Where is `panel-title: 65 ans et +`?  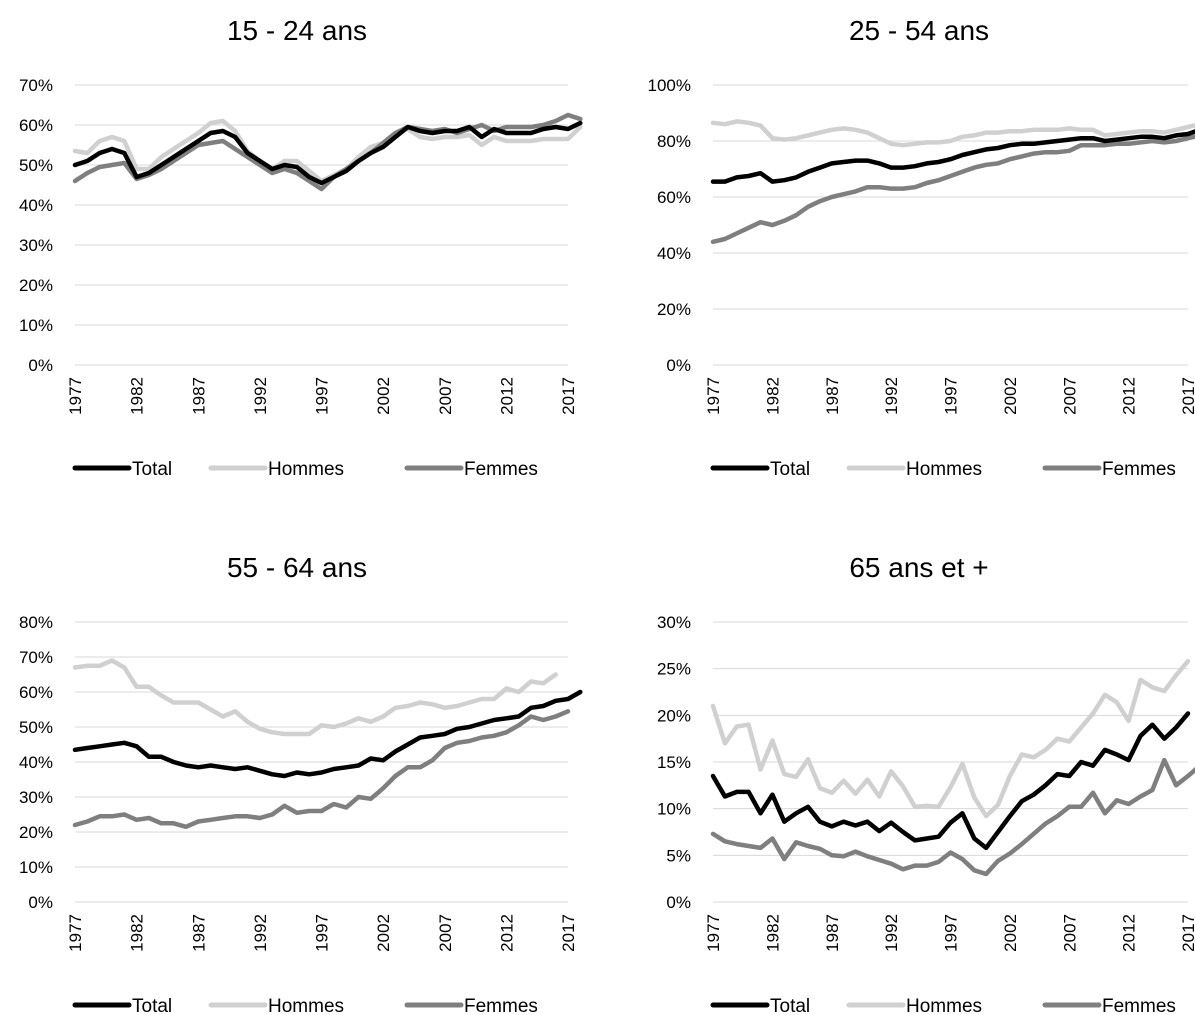
panel-title: 65 ans et + is located at coordinates (918, 567).